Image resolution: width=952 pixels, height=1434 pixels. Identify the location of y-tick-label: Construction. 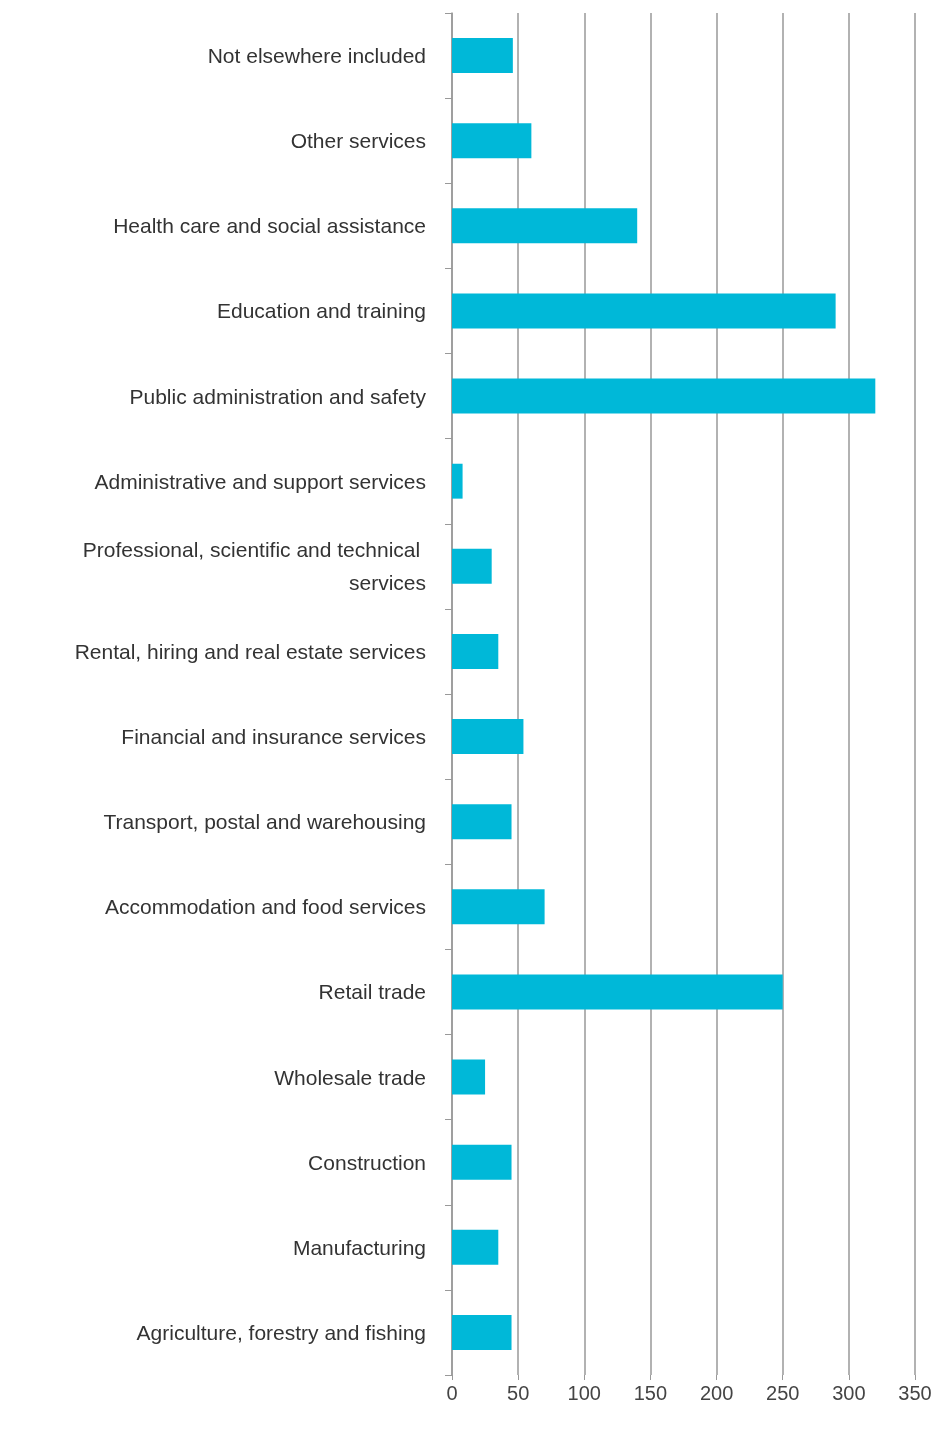
(367, 1162).